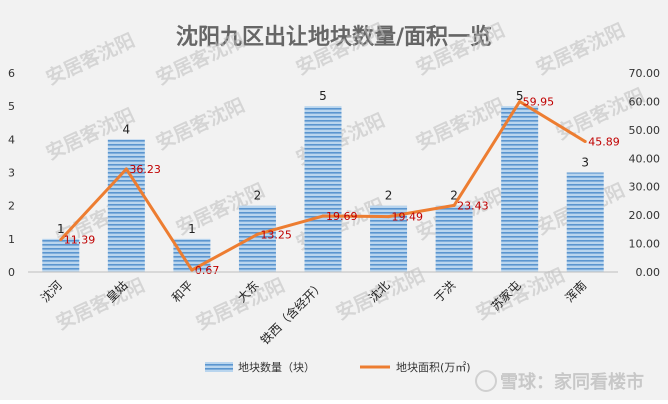  I want to click on snowball-logo-icon, so click(486, 381).